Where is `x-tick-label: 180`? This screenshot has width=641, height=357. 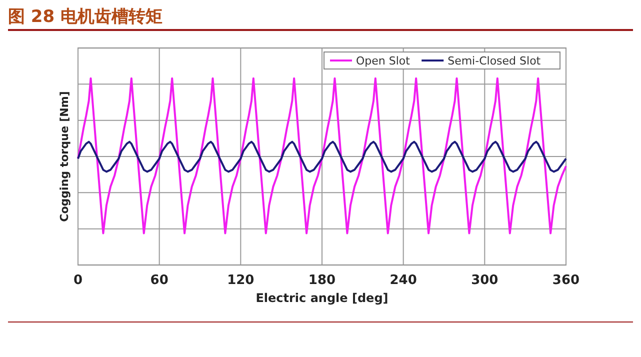 x-tick-label: 180 is located at coordinates (322, 280).